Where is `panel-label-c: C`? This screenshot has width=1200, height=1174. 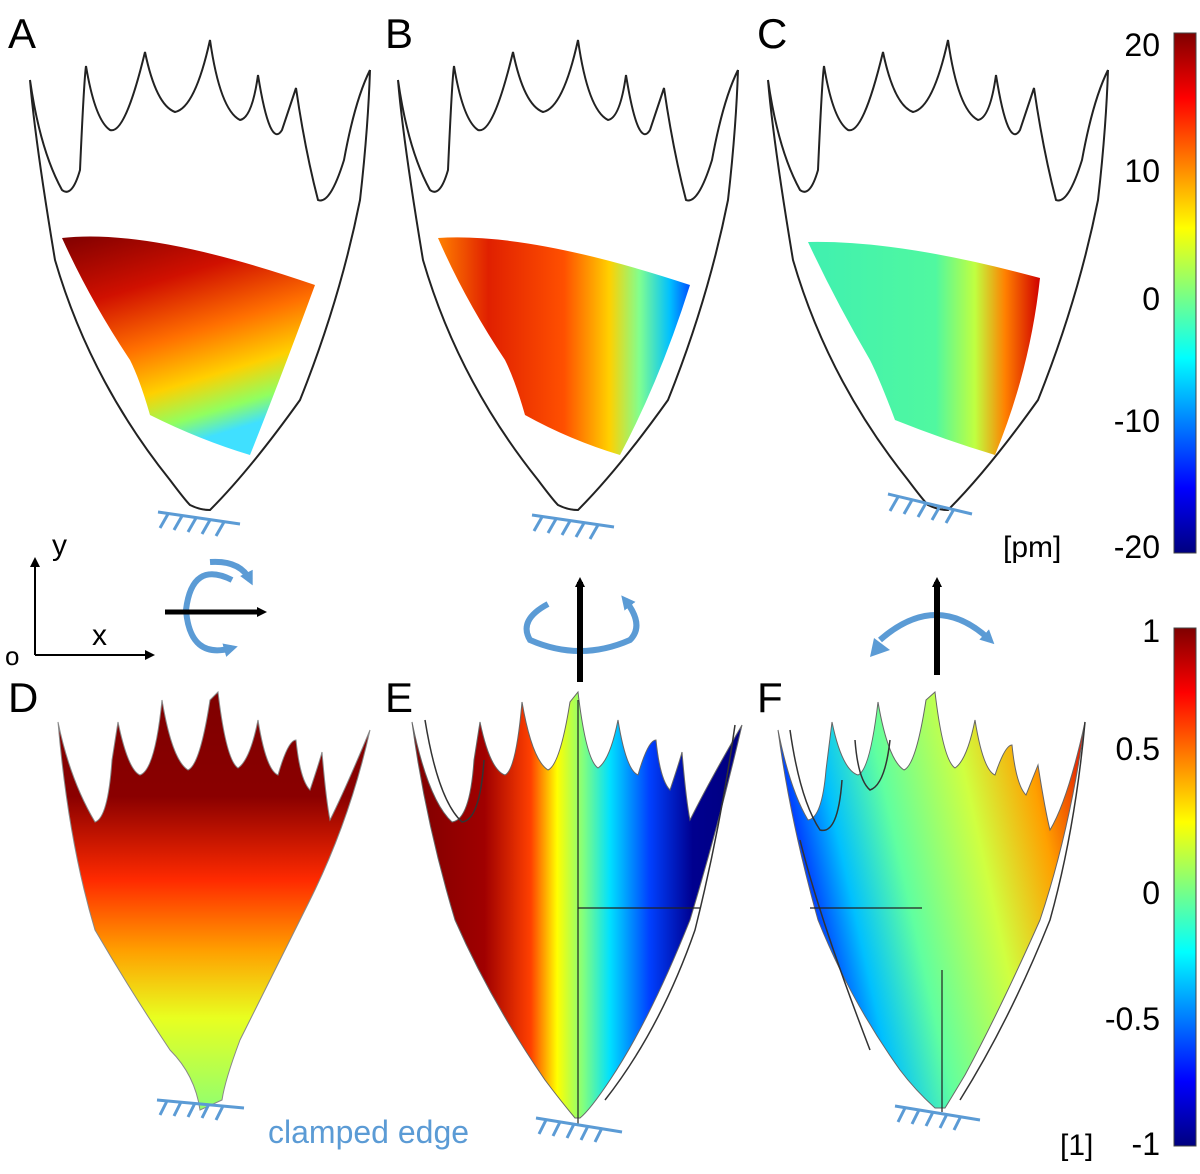 panel-label-c: C is located at coordinates (772, 33).